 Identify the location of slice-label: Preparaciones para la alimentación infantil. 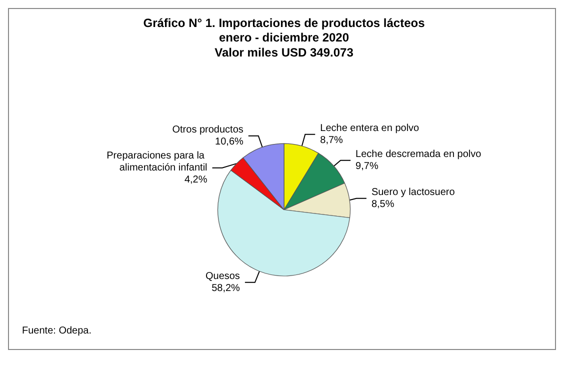
(157, 162).